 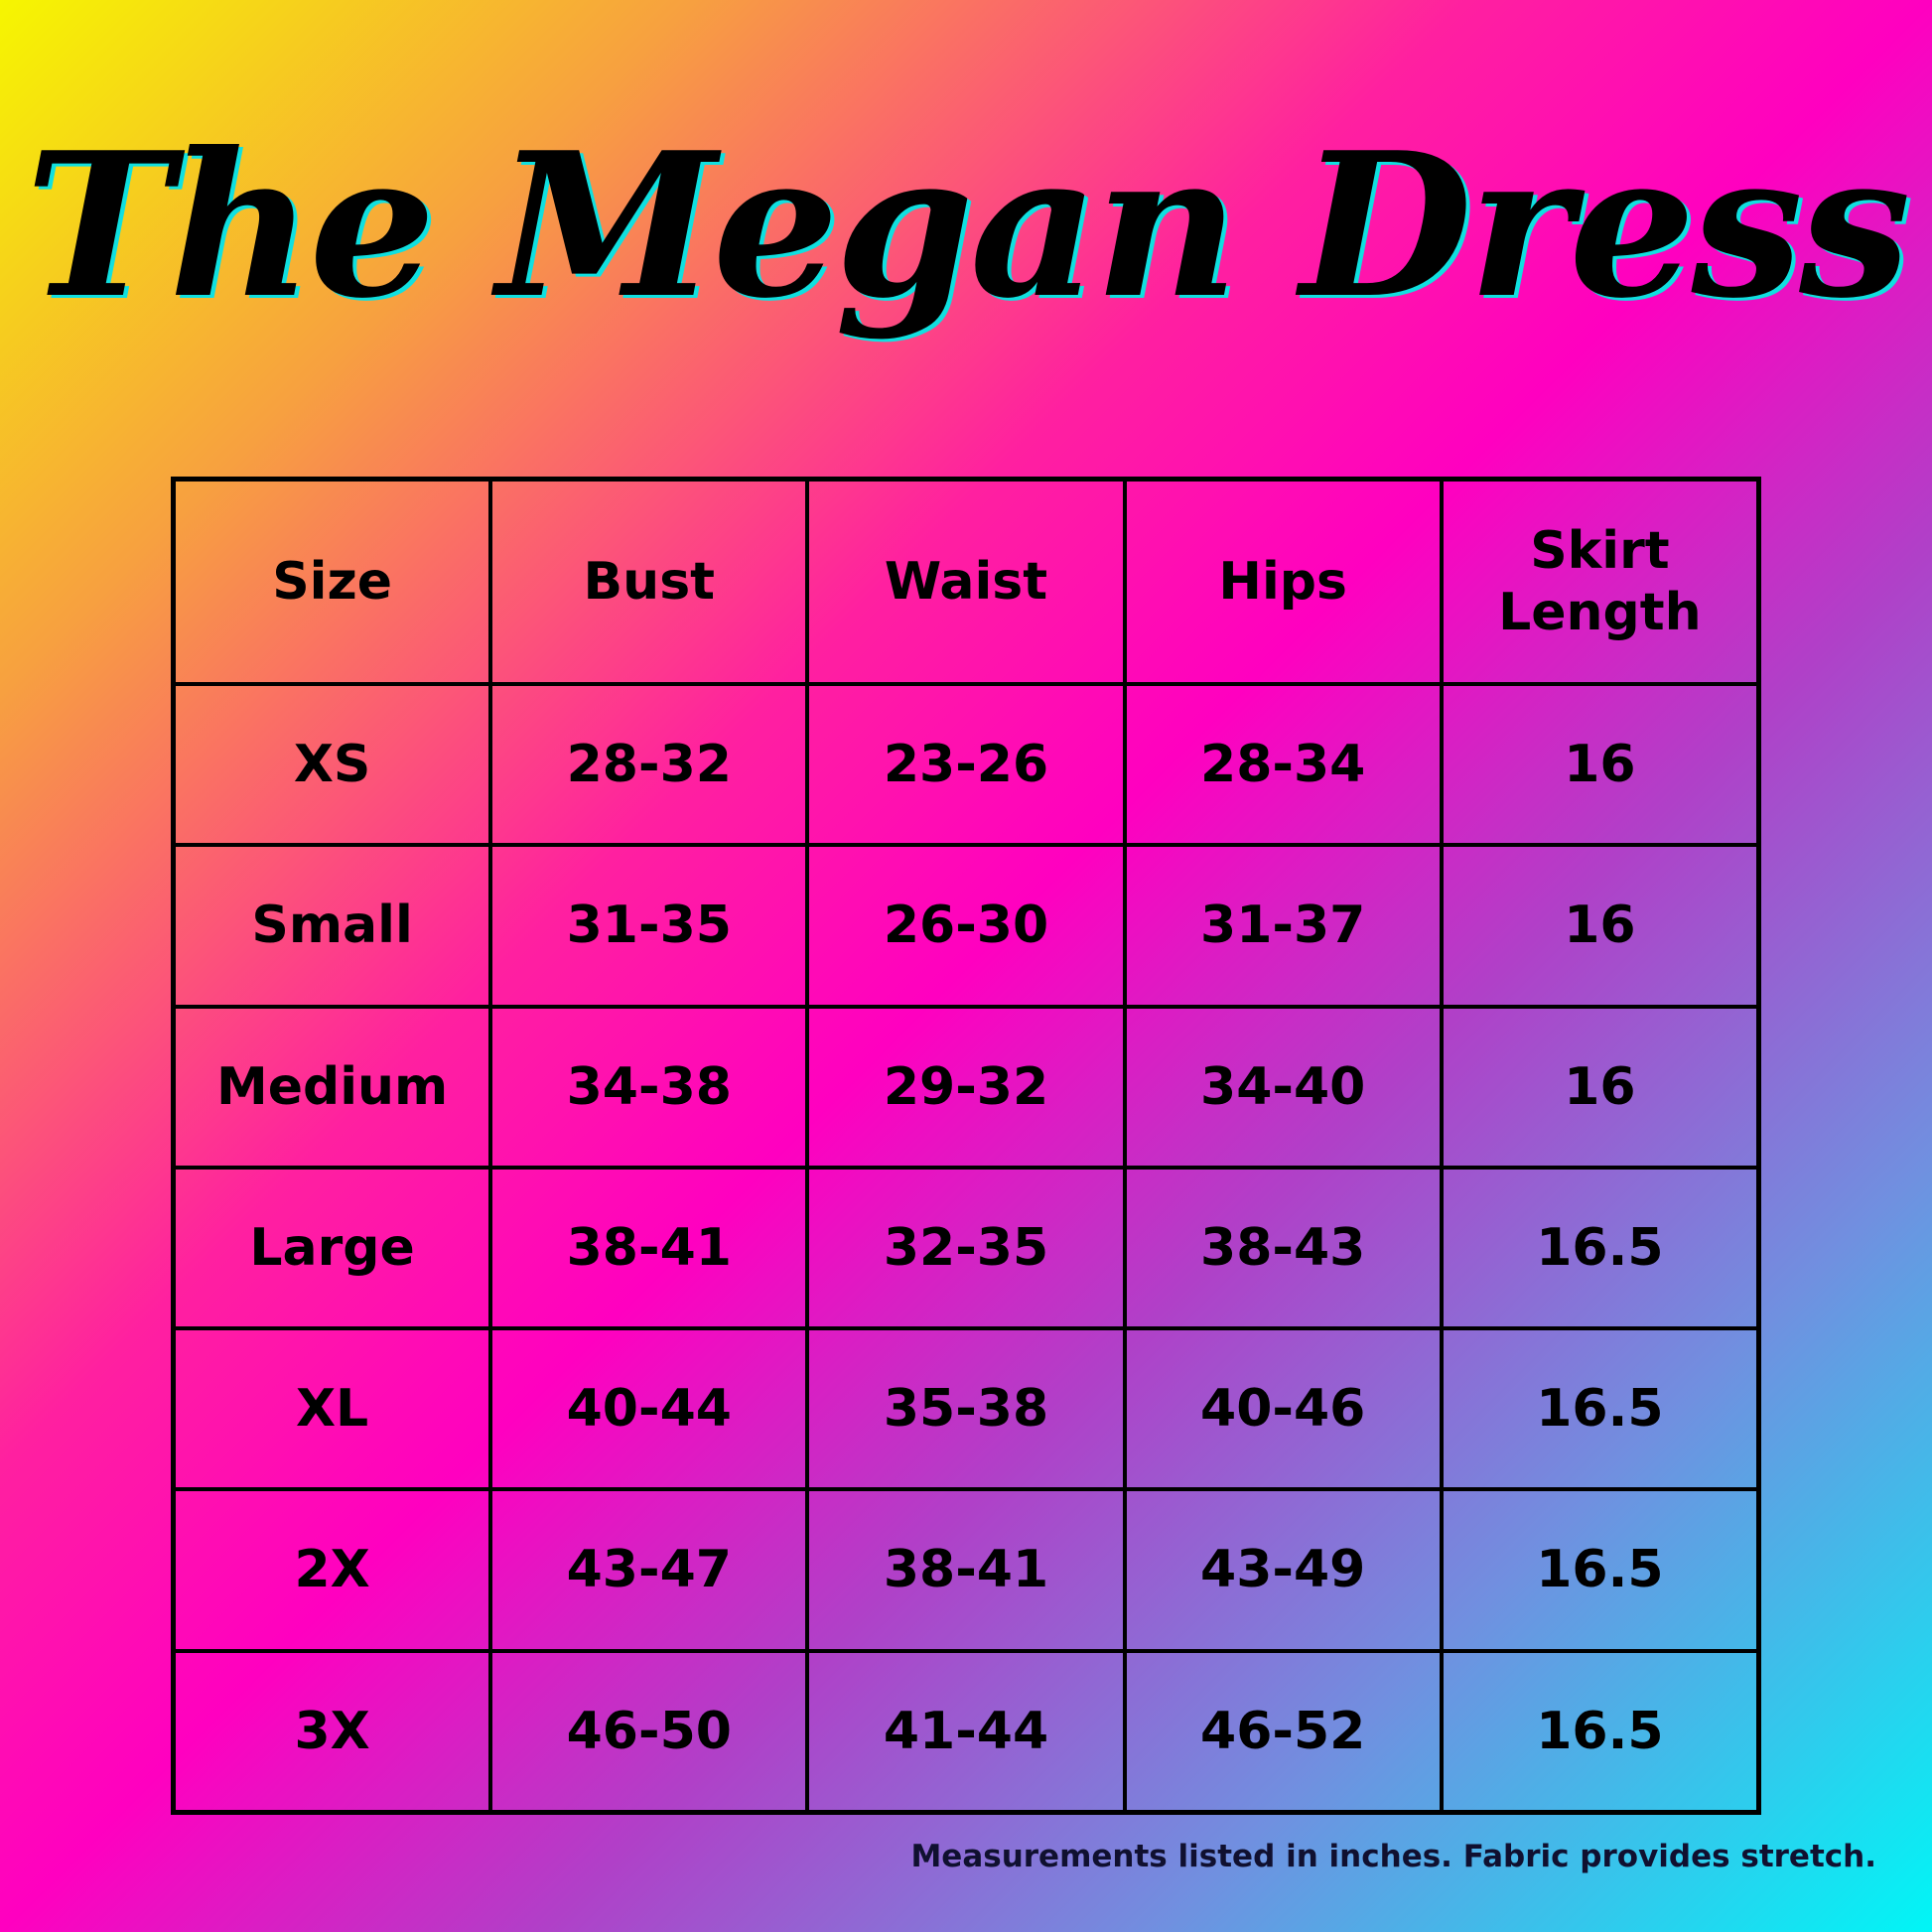 What do you see at coordinates (1283, 765) in the screenshot?
I see `measurement: 28-34` at bounding box center [1283, 765].